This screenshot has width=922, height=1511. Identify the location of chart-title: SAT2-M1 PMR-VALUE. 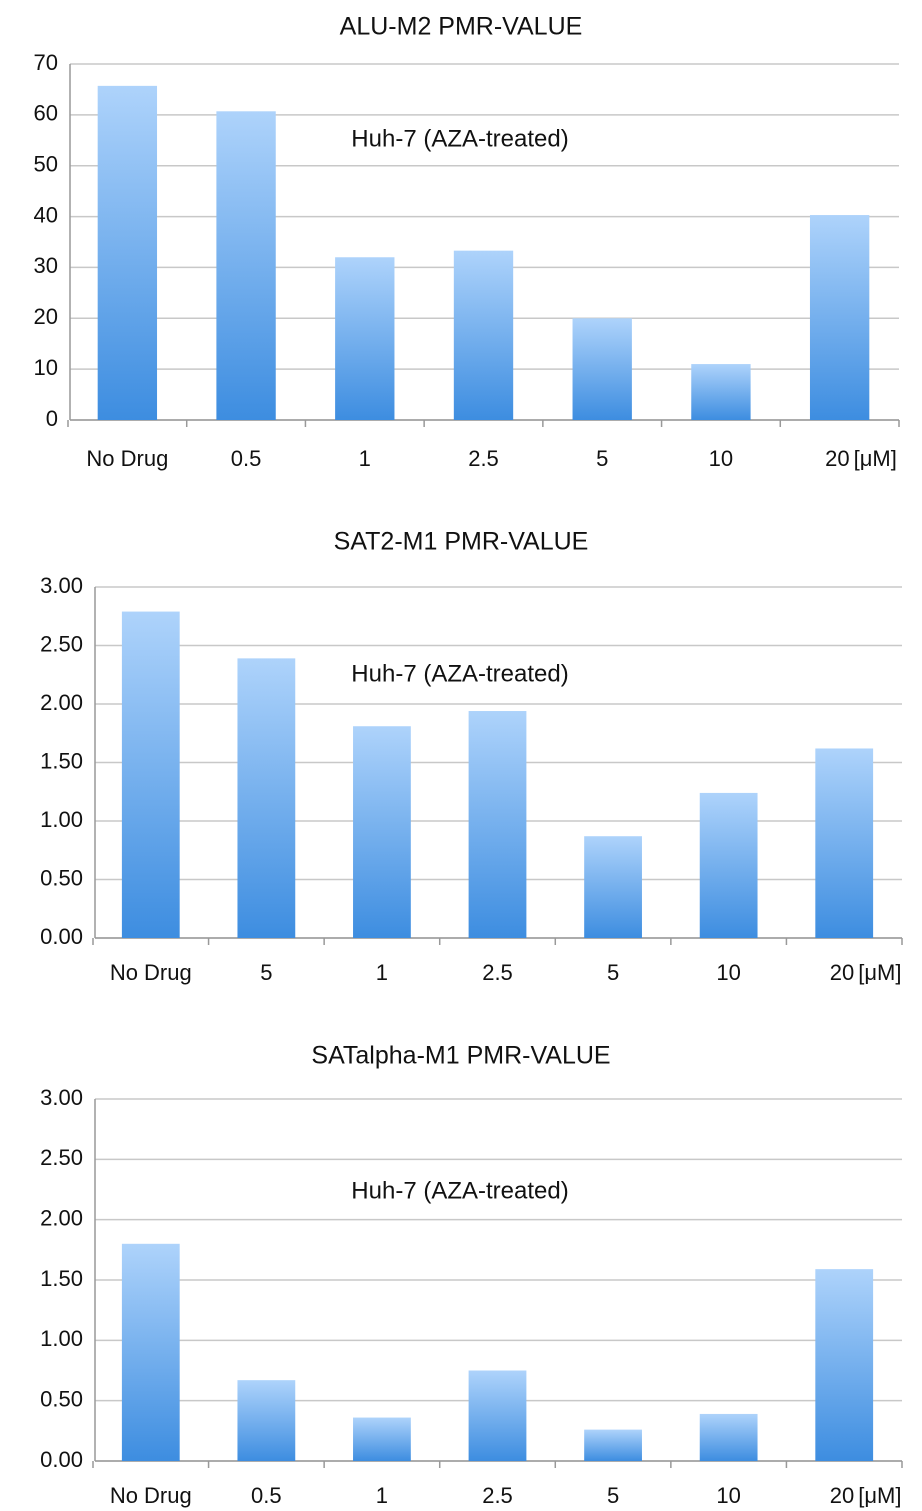
(461, 542).